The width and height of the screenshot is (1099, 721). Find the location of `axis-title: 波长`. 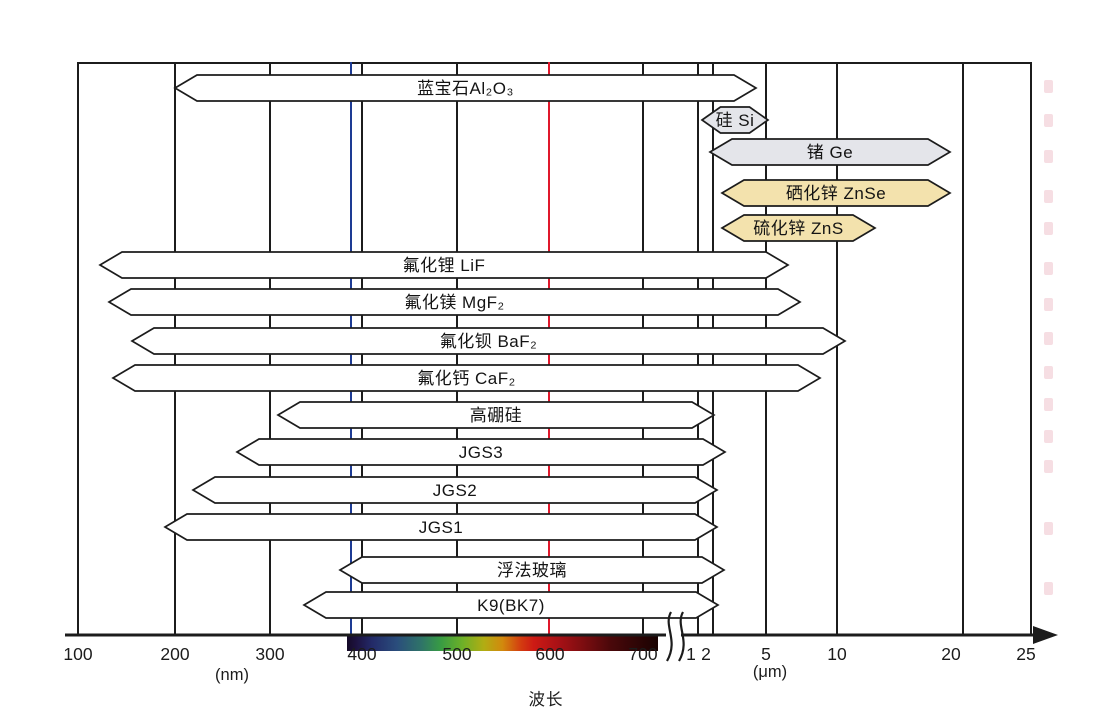

axis-title: 波长 is located at coordinates (546, 700).